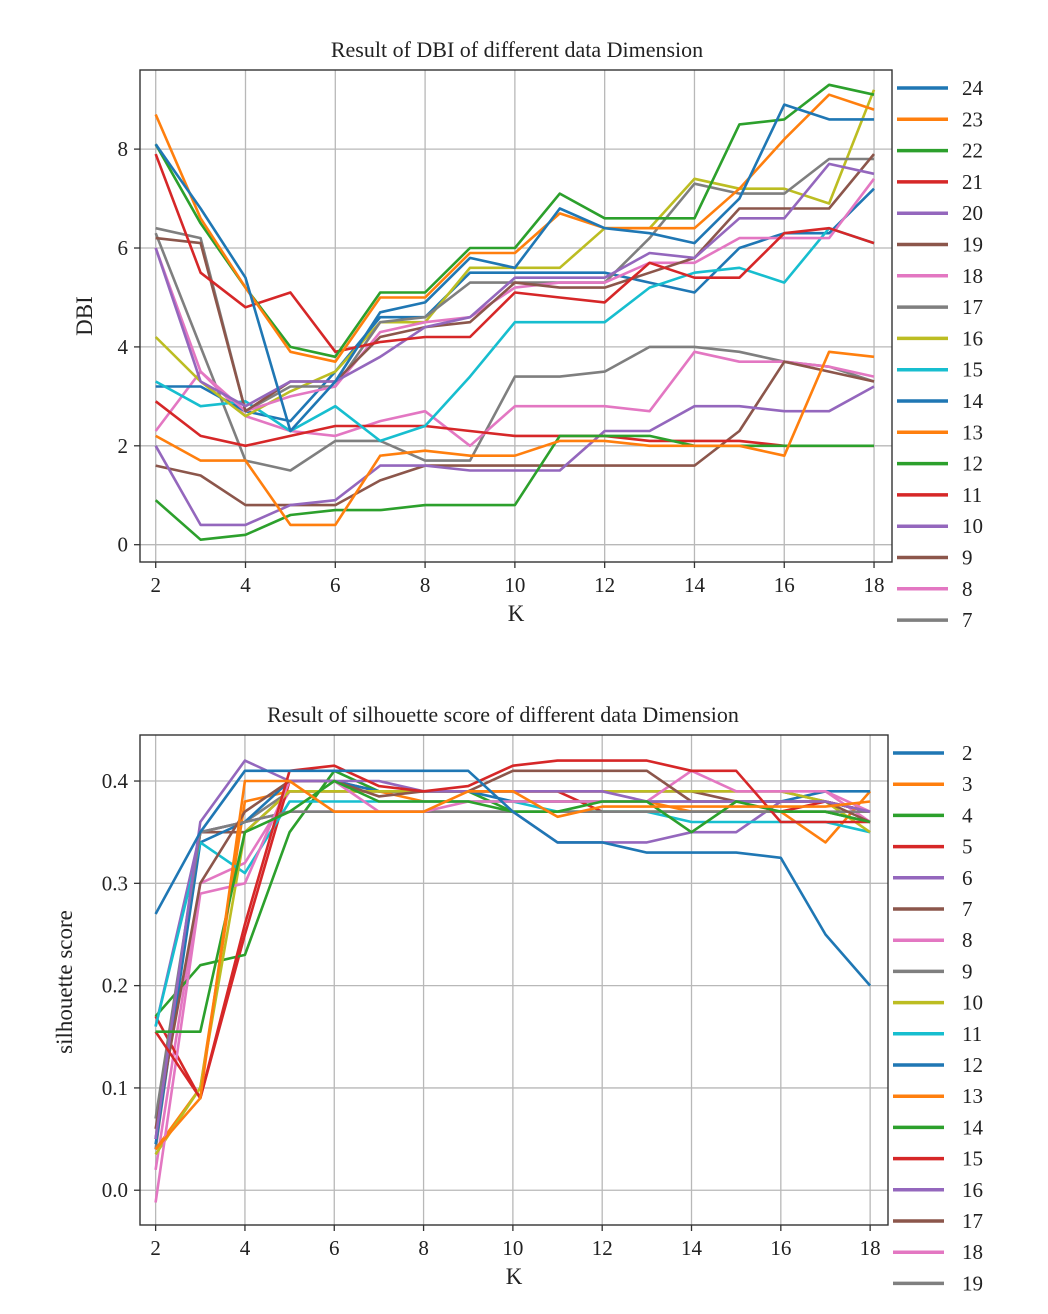  What do you see at coordinates (784, 585) in the screenshot?
I see `dbi-xtick-label: 16` at bounding box center [784, 585].